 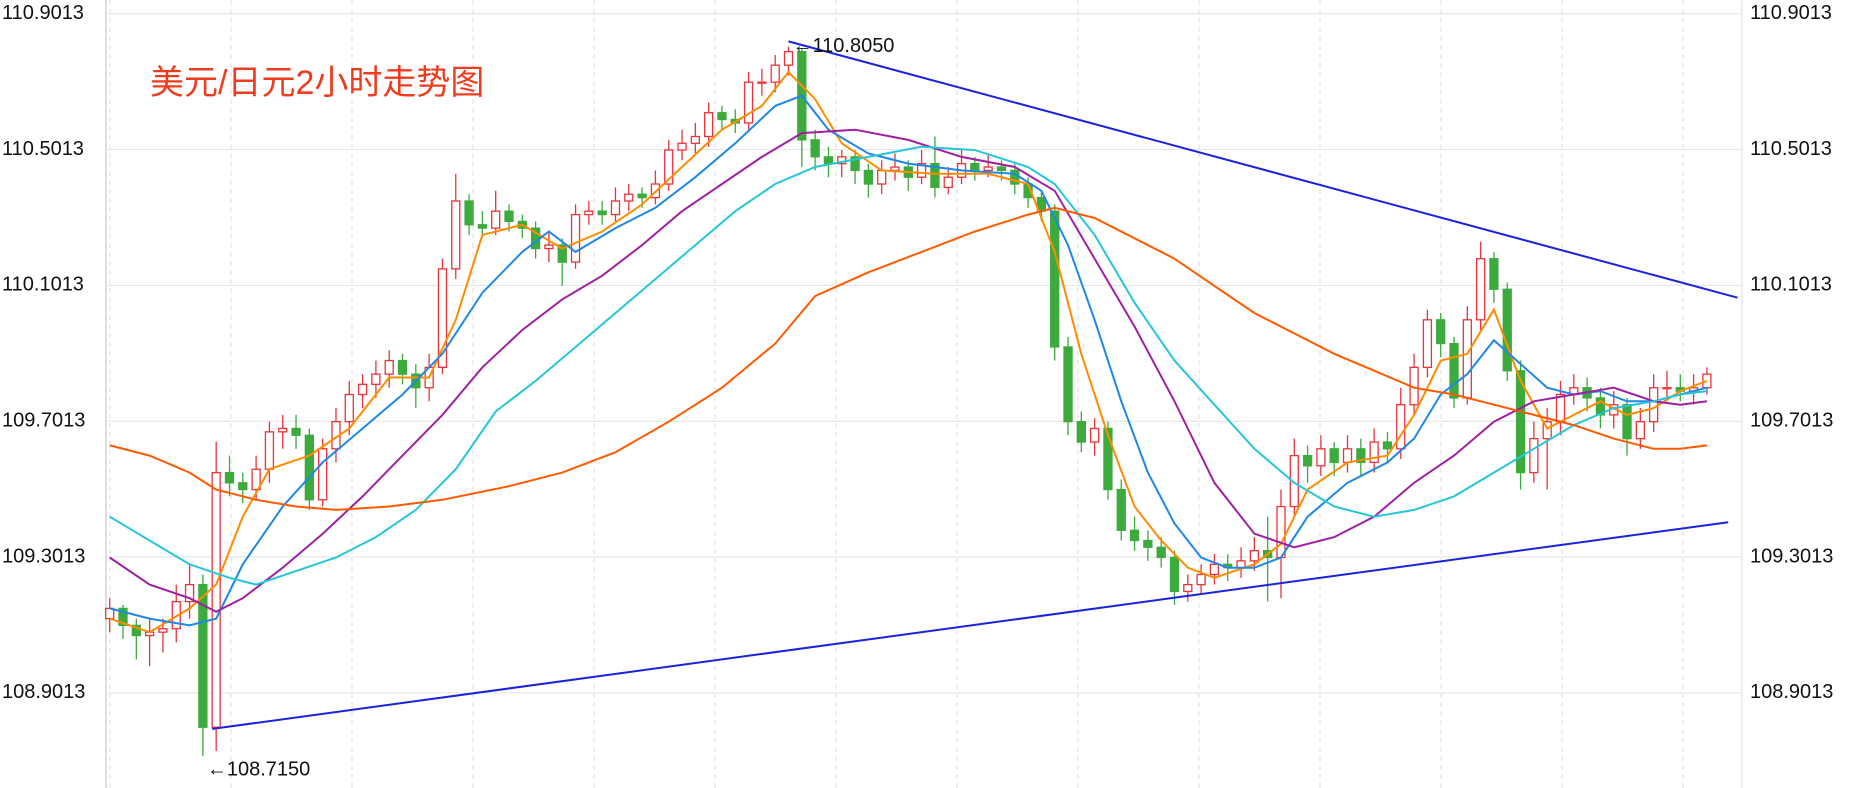 I want to click on y-tick-label: 109.3013, so click(x=43, y=556).